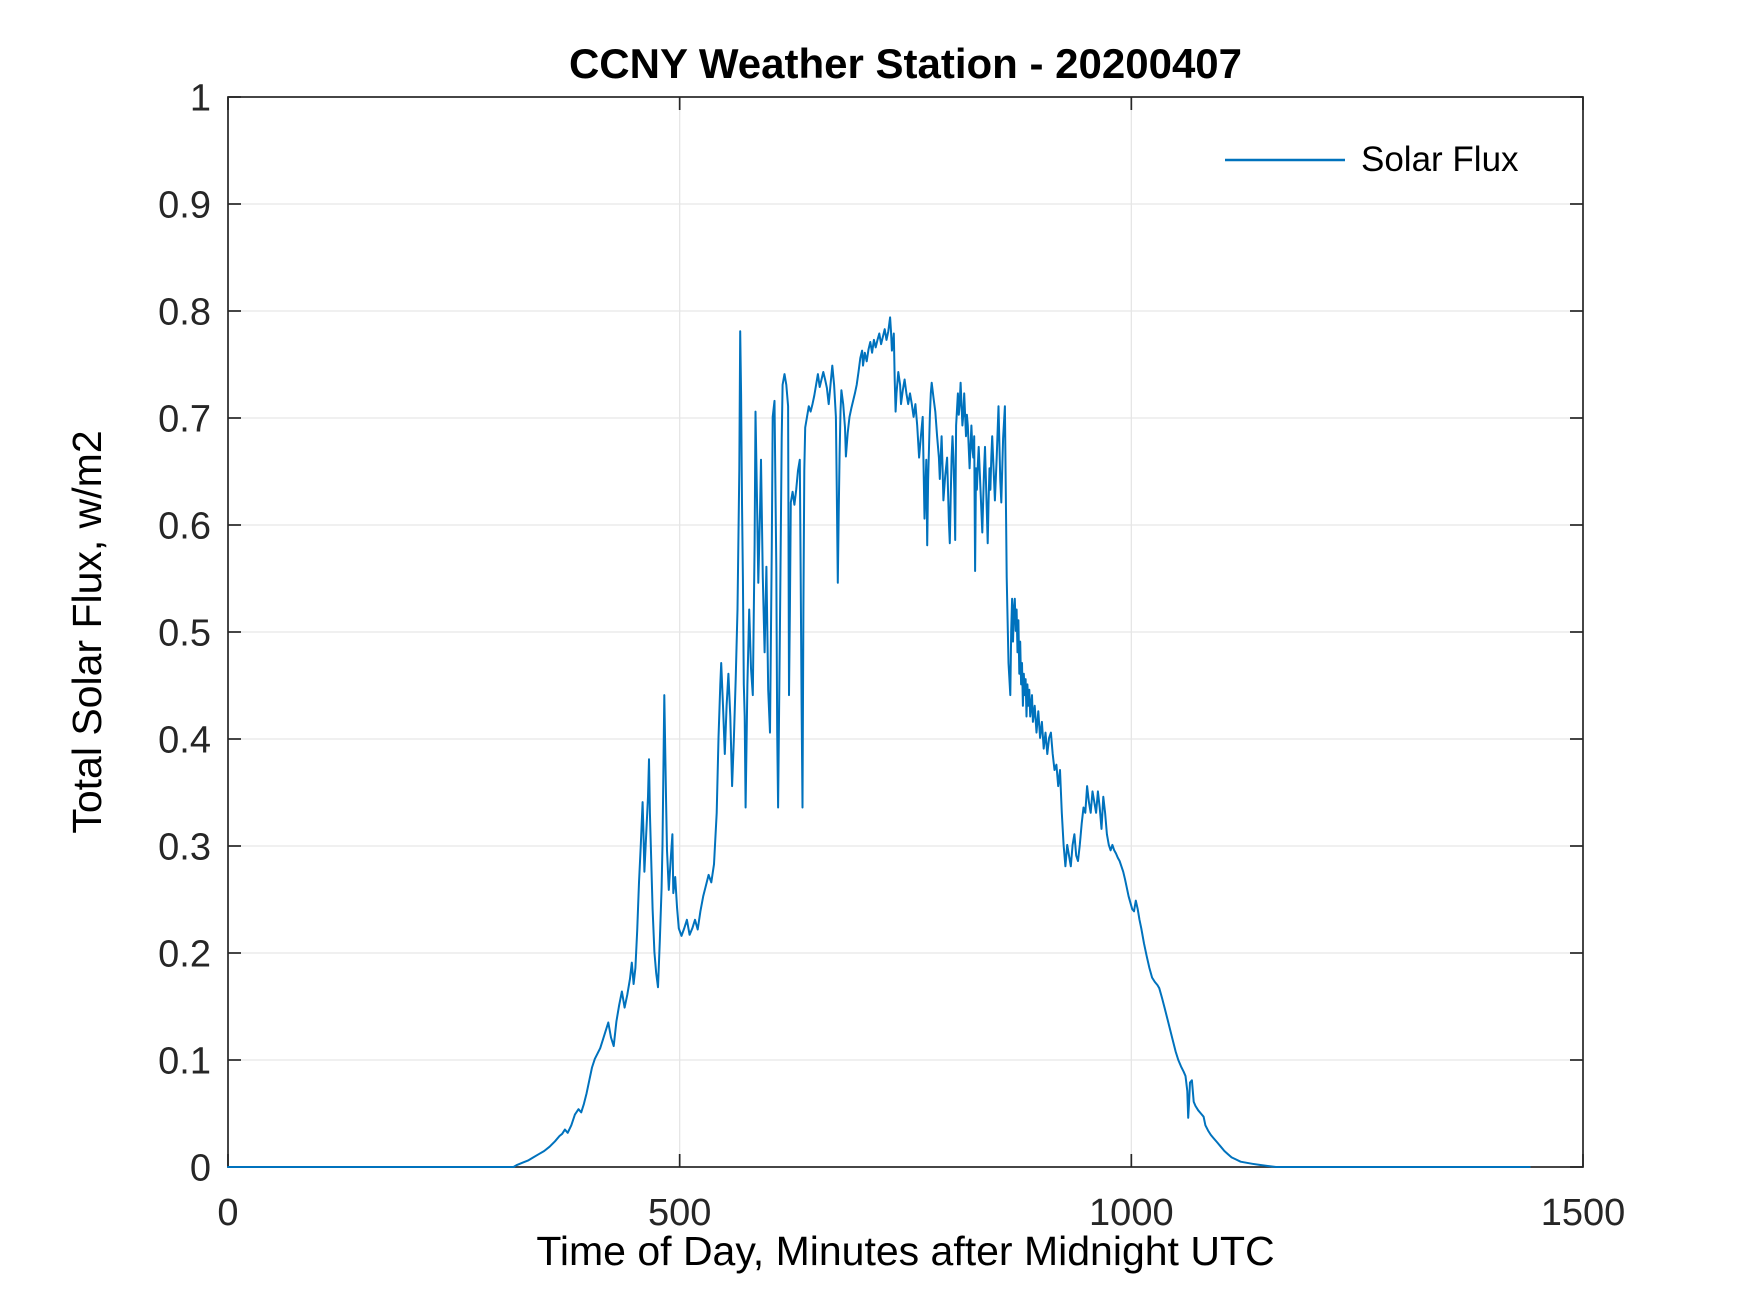 The height and width of the screenshot is (1313, 1750). What do you see at coordinates (679, 1213) in the screenshot?
I see `x-tick-label: 500` at bounding box center [679, 1213].